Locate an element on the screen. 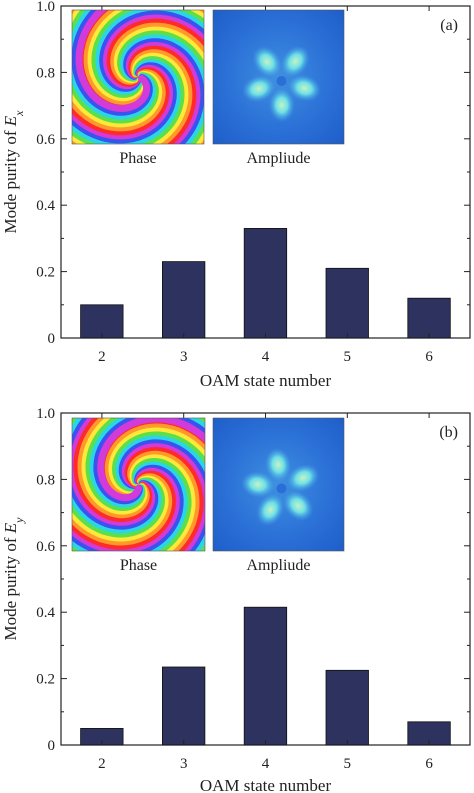 The height and width of the screenshot is (793, 474). y-axis-label: Mode purity of Ey is located at coordinates (13, 579).